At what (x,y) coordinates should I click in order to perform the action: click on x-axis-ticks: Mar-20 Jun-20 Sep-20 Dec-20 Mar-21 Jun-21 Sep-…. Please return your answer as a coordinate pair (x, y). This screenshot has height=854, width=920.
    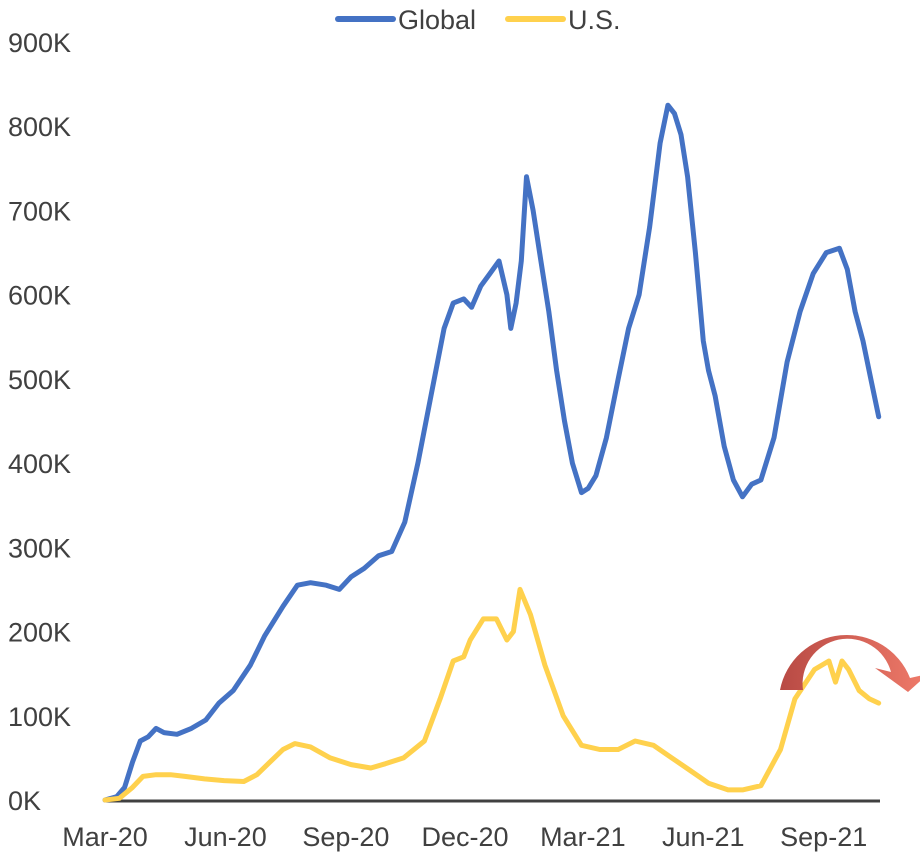
    Looking at the image, I should click on (464, 837).